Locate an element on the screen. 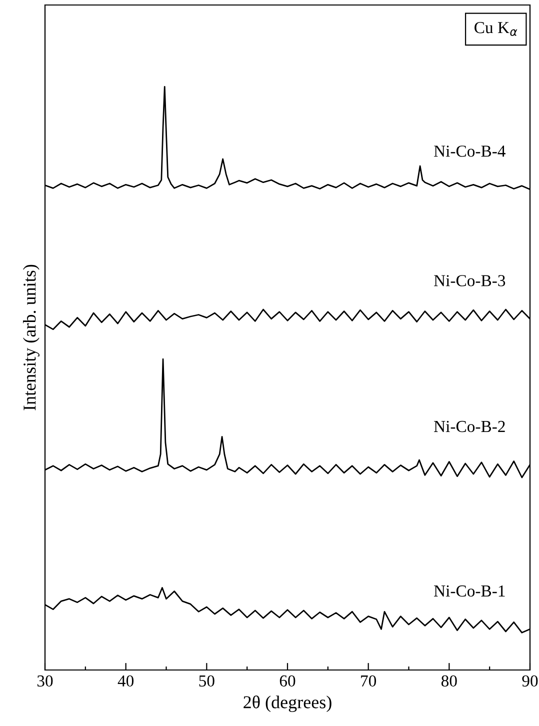  y-axis-title: Intensity (arb. units) is located at coordinates (31, 337).